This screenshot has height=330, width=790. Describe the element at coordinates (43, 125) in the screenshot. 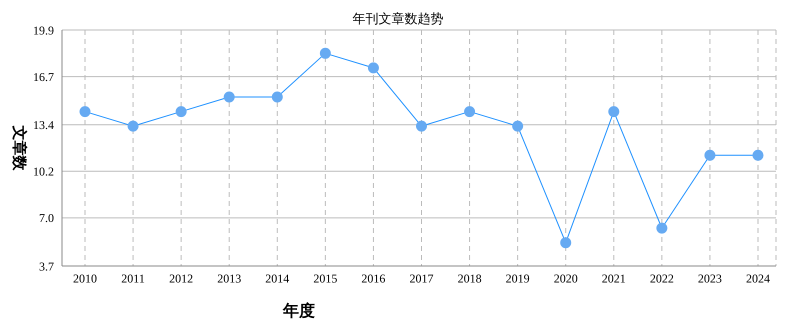

I see `y-tick-label: 13.4` at that location.